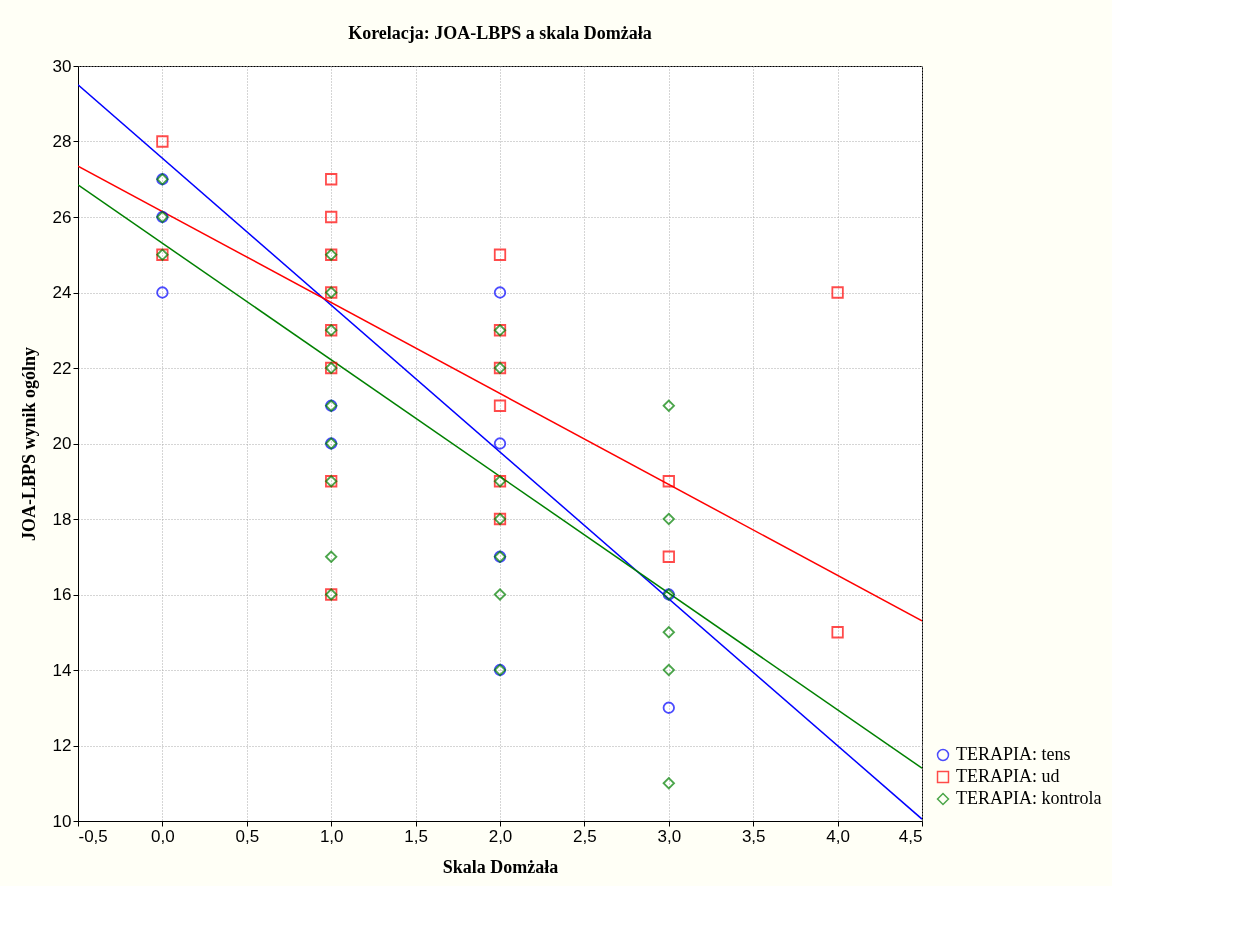 Image resolution: width=1246 pixels, height=941 pixels. I want to click on x-tick-label: -0,5, so click(93, 836).